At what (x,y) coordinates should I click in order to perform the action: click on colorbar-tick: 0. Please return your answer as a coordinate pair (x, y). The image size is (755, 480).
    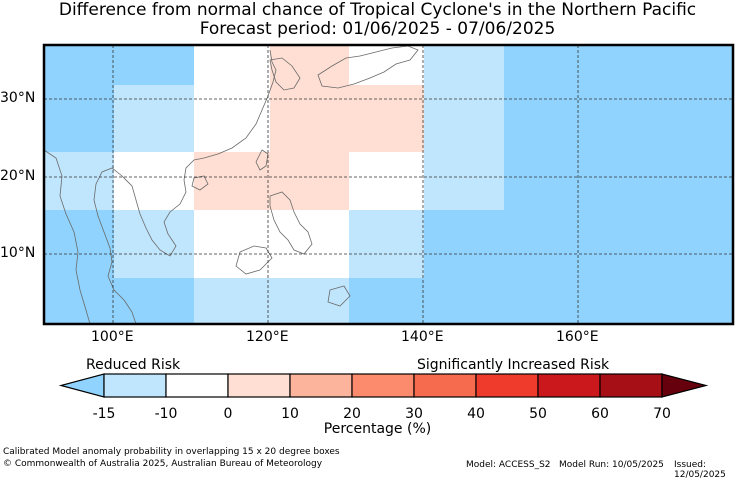
    Looking at the image, I should click on (228, 414).